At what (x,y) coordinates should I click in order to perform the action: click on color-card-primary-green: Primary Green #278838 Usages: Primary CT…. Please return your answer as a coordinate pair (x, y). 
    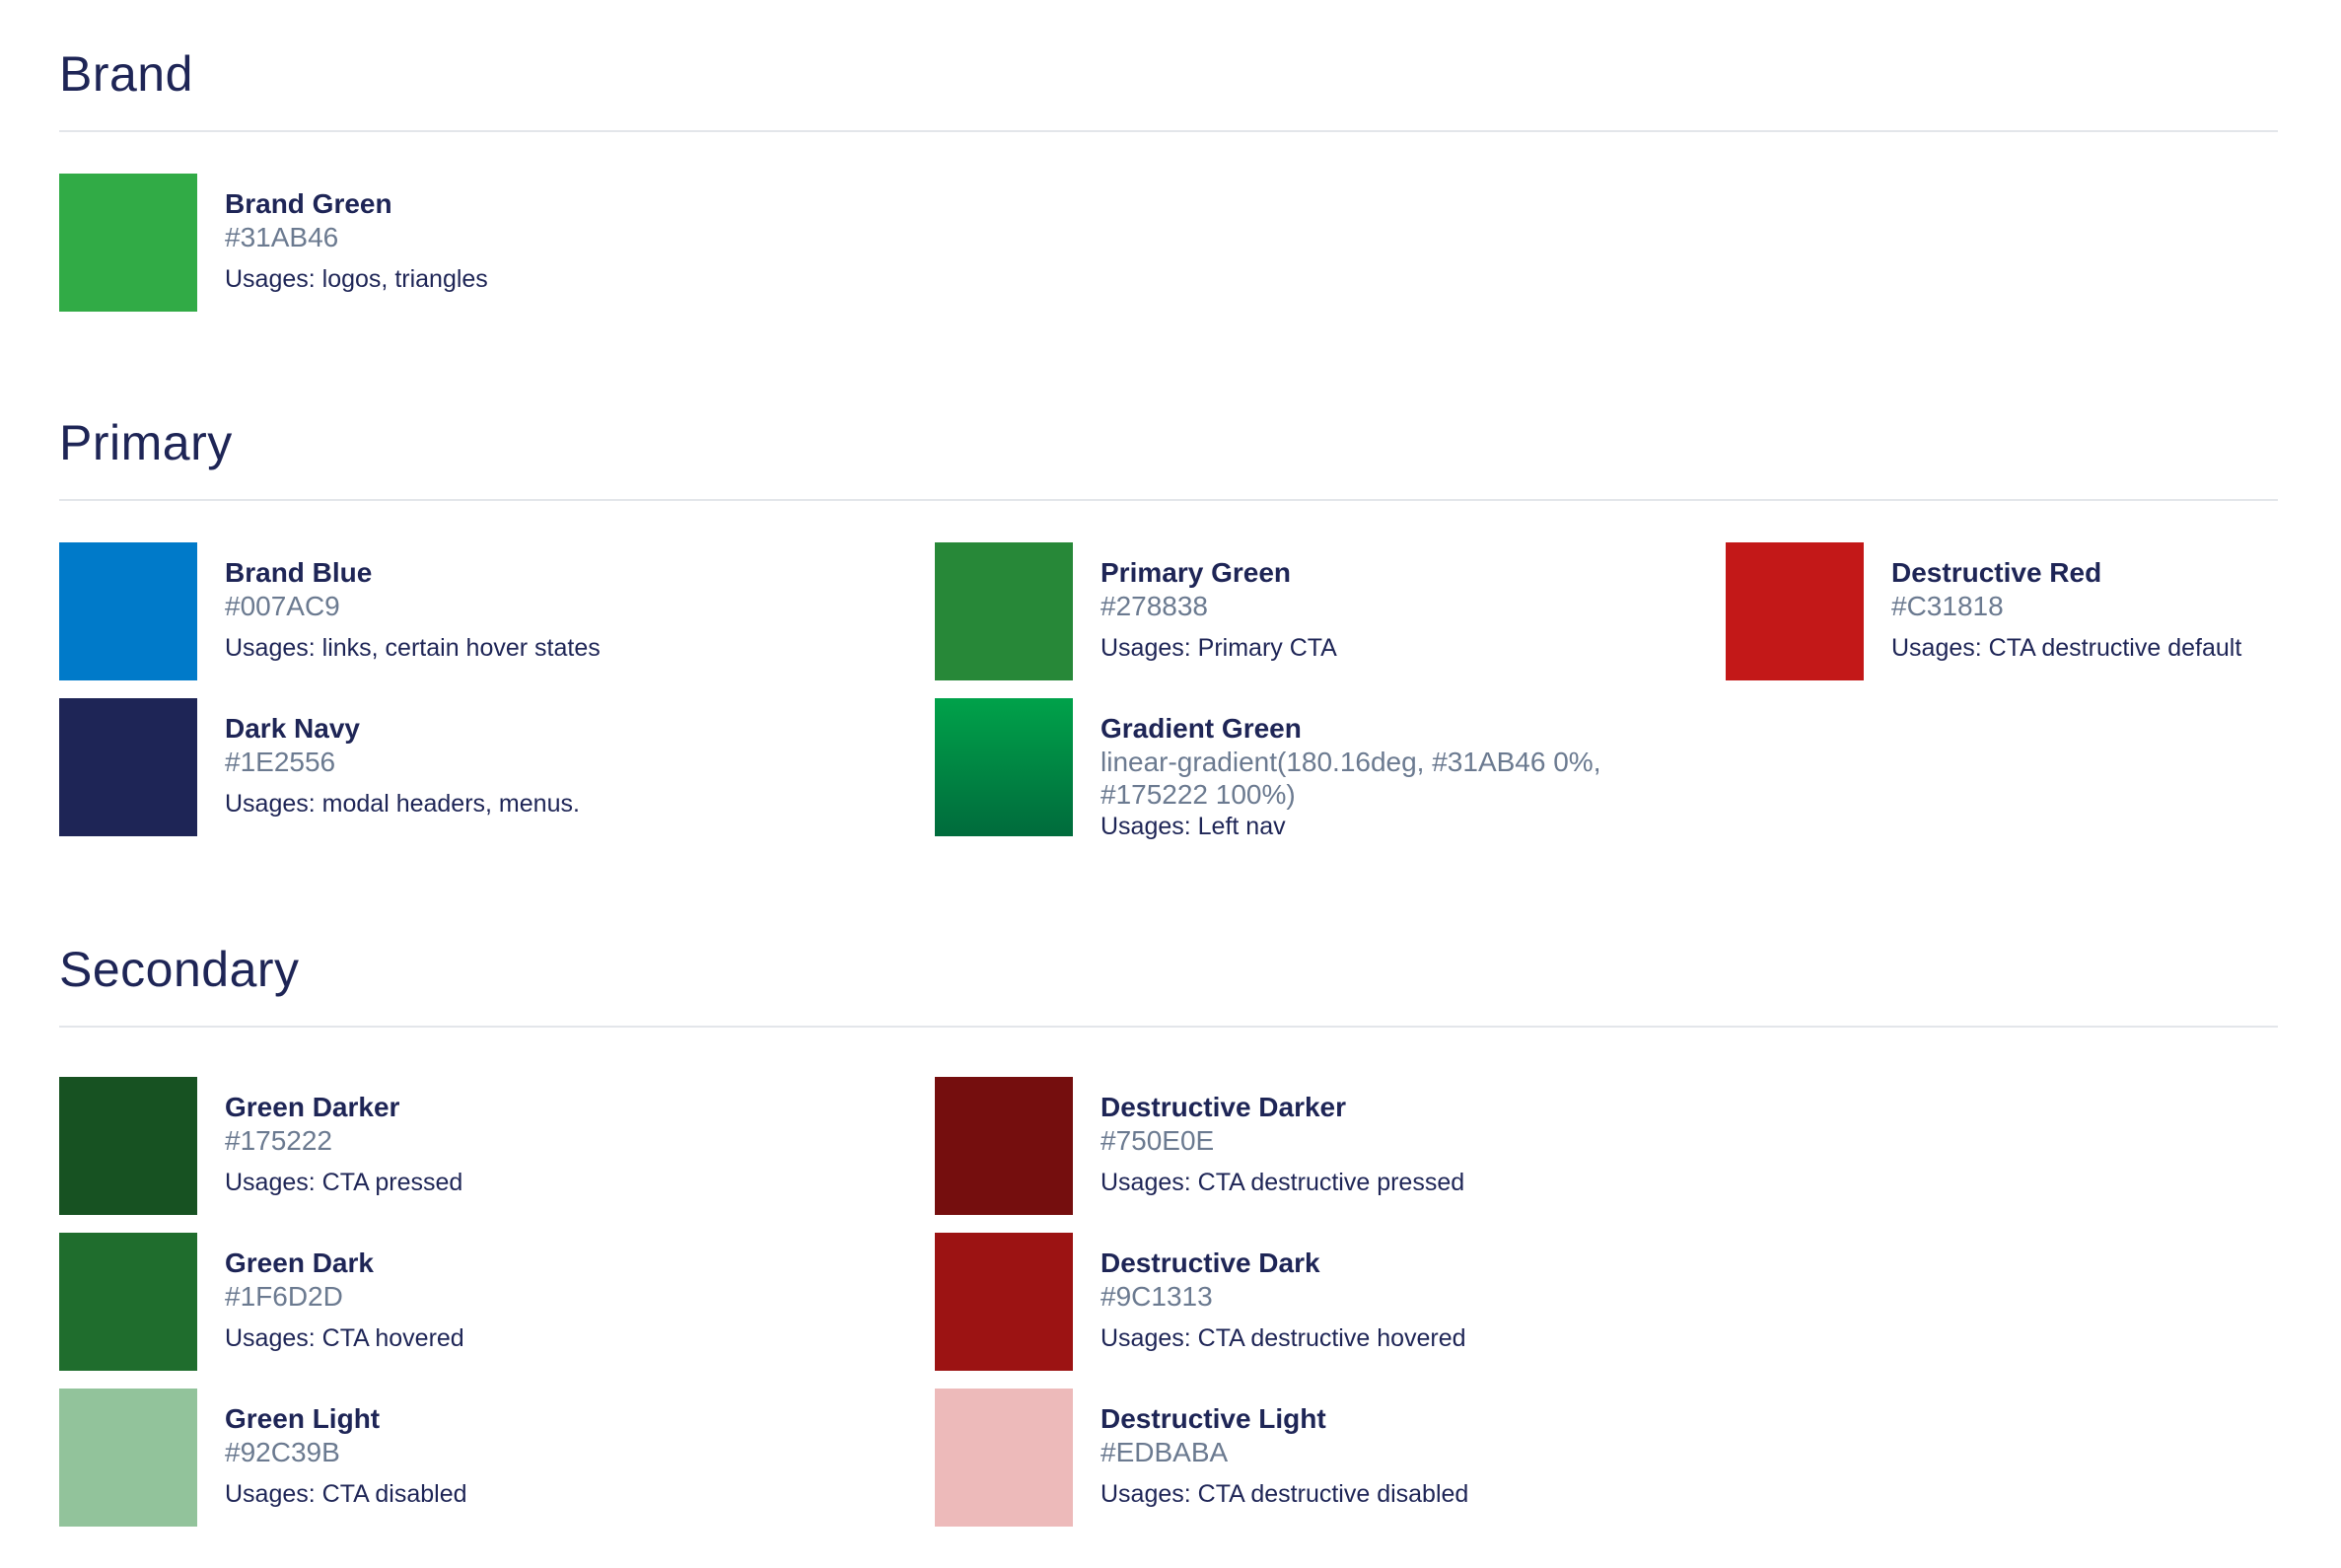
    Looking at the image, I should click on (1319, 611).